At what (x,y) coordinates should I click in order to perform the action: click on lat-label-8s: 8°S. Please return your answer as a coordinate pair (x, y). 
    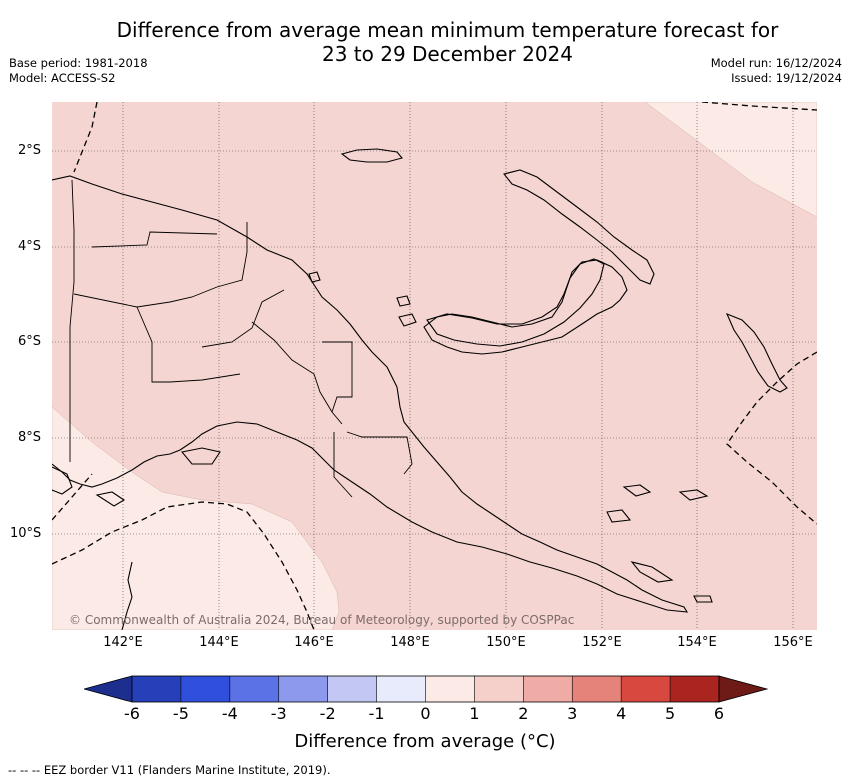
    Looking at the image, I should click on (30, 437).